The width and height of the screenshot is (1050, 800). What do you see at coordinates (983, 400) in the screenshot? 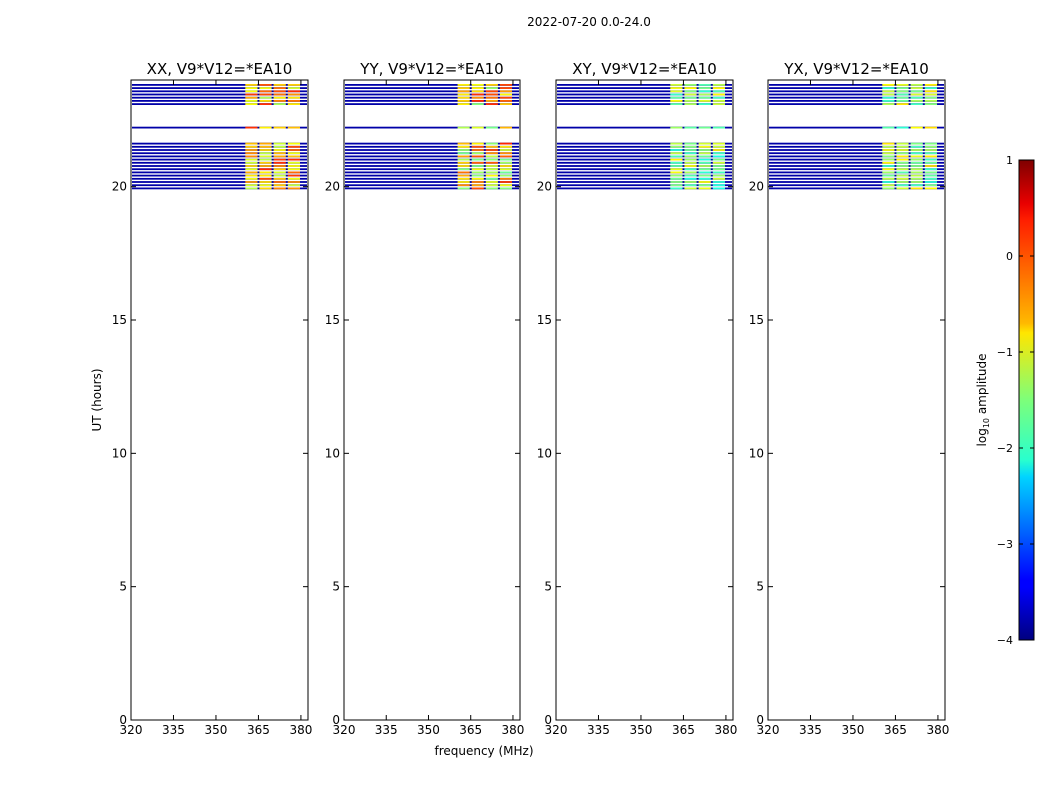
I see `colorbar-label: log10 amplitude` at bounding box center [983, 400].